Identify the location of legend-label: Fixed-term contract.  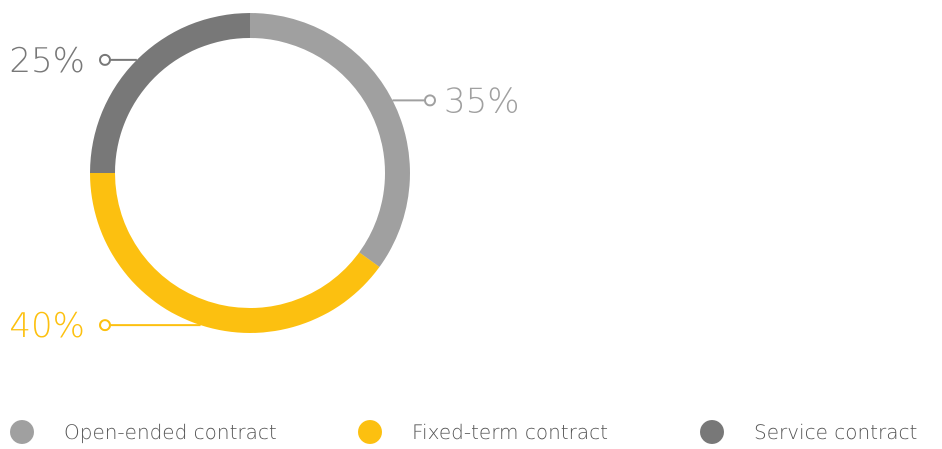
(510, 432).